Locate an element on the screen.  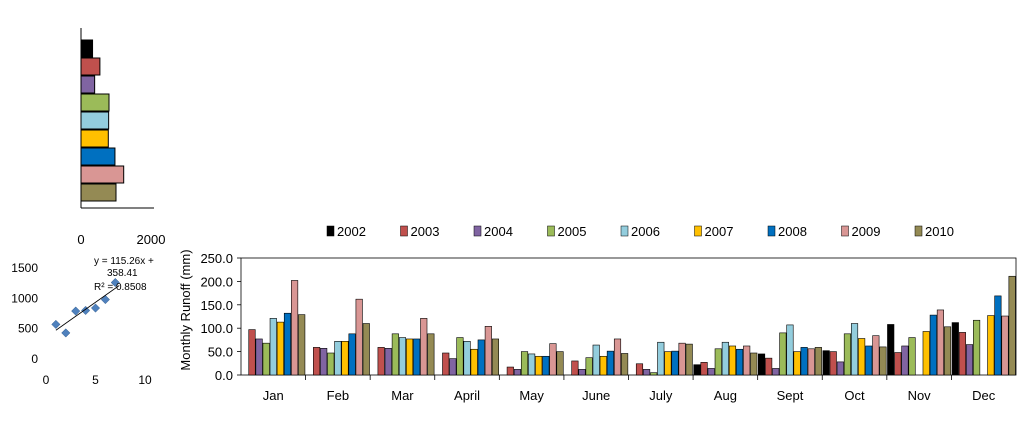
scatter-y-tick-label: 1500 is located at coordinates (24, 268).